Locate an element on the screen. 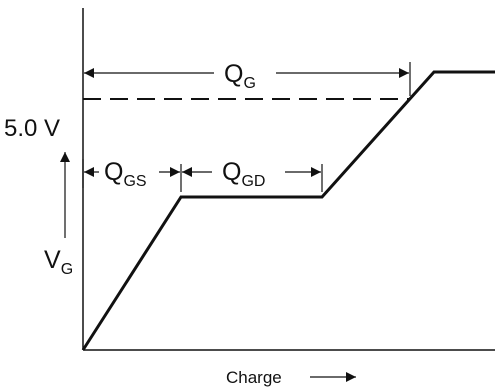  x-axis-label: Charge is located at coordinates (254, 377).